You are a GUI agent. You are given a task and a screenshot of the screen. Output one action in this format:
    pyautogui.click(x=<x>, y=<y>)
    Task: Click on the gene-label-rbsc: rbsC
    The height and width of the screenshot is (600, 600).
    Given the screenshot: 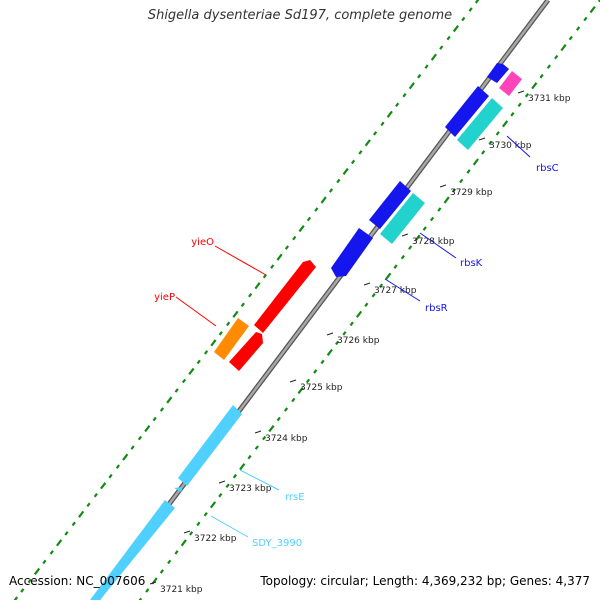 What is the action you would take?
    pyautogui.click(x=547, y=168)
    